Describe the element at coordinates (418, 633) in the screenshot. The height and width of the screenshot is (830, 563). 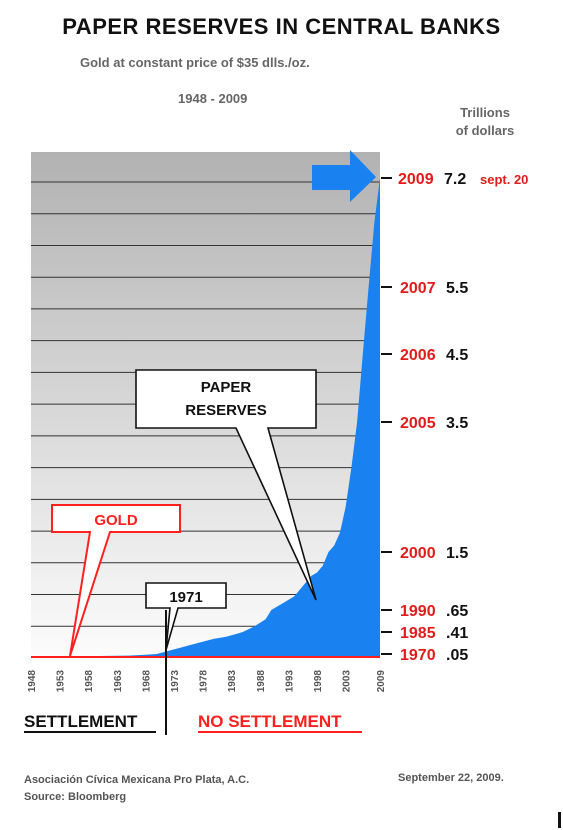
I see `value-label-year: 1985` at that location.